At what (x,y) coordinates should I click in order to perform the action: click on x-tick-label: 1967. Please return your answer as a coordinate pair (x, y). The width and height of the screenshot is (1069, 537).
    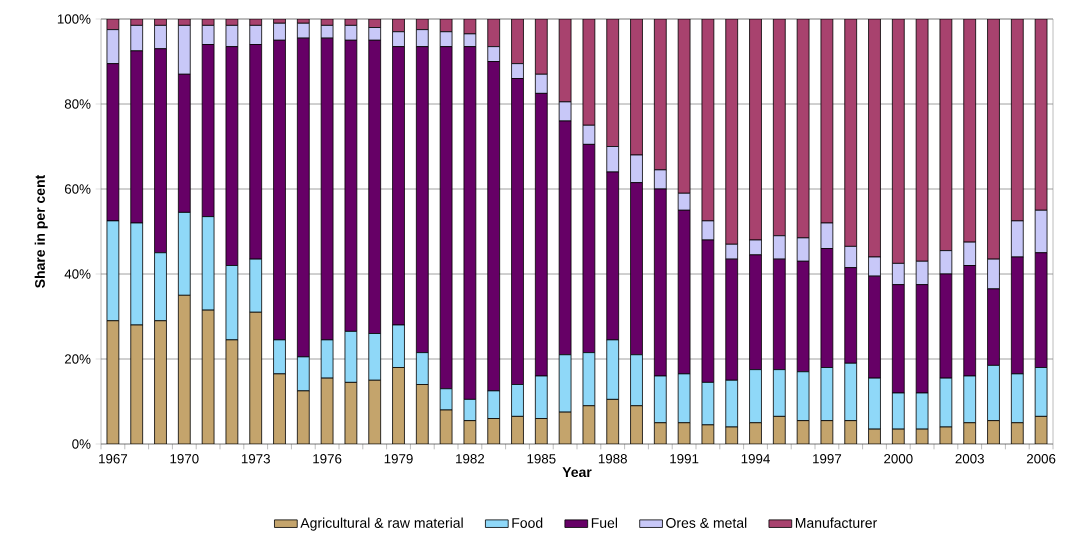
    Looking at the image, I should click on (113, 459).